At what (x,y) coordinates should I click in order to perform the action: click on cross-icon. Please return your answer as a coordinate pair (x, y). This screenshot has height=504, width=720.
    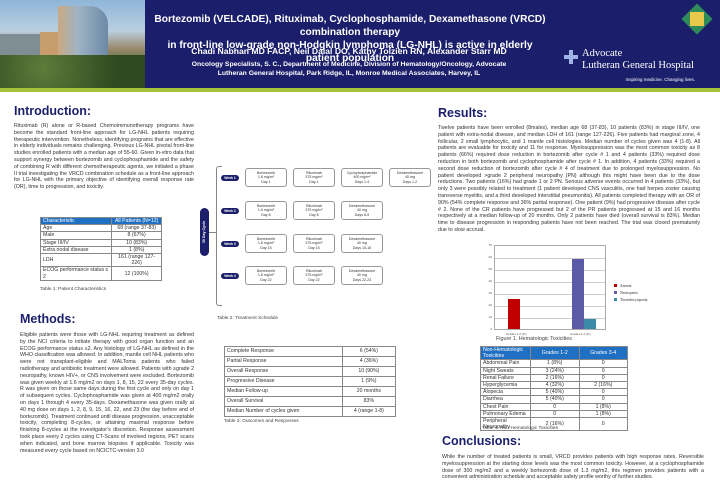
    Looking at the image, I should click on (571, 57).